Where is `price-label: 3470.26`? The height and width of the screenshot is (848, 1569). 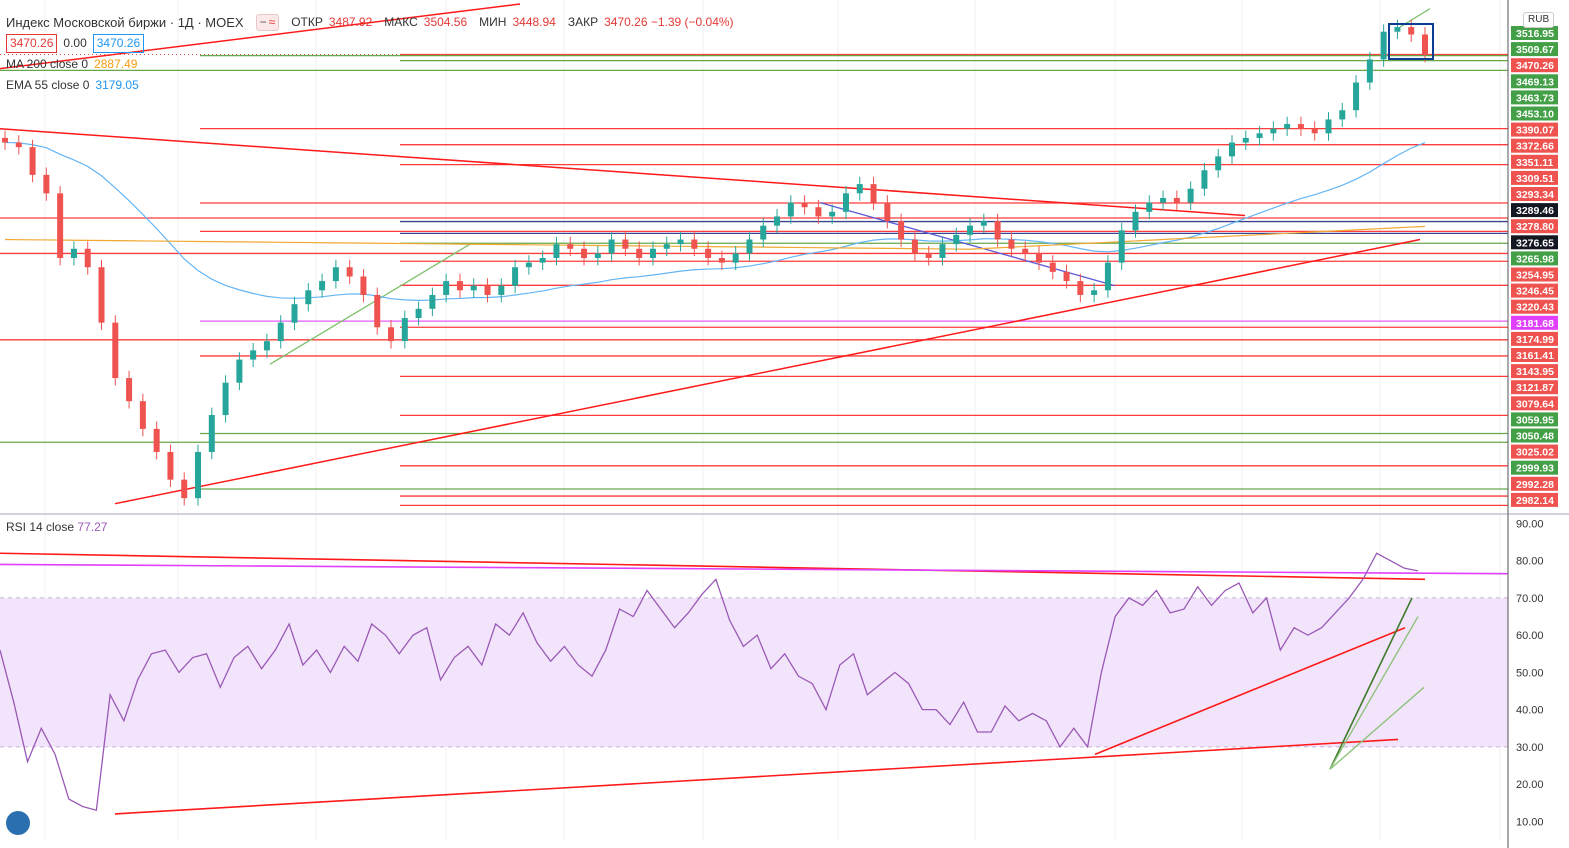
price-label: 3470.26 is located at coordinates (1535, 66).